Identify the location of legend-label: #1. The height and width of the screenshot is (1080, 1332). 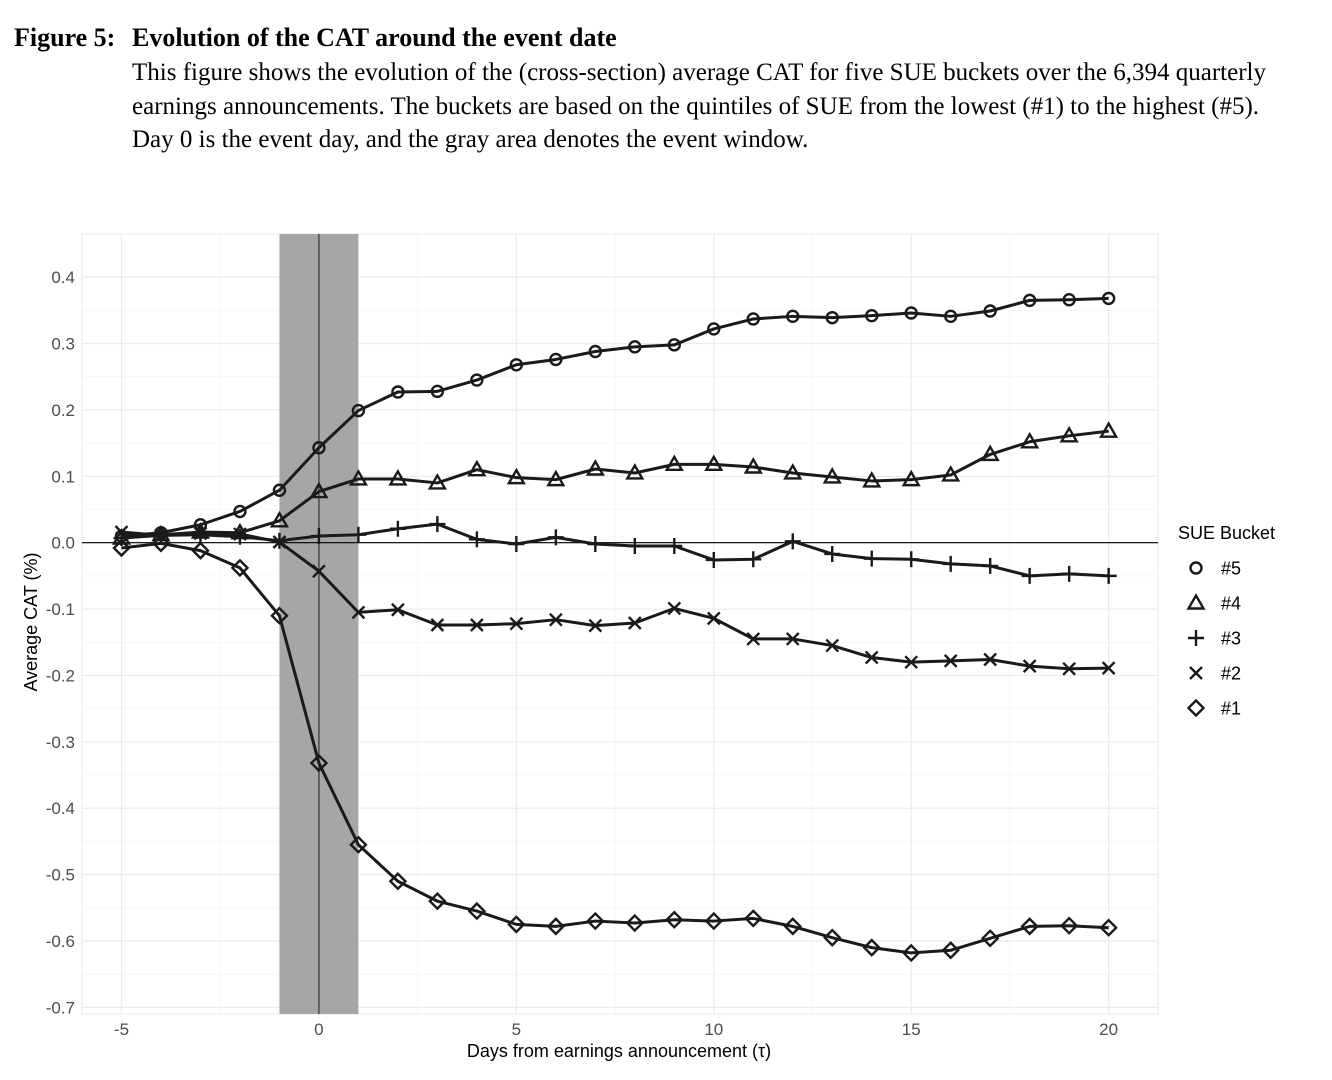
(1231, 709).